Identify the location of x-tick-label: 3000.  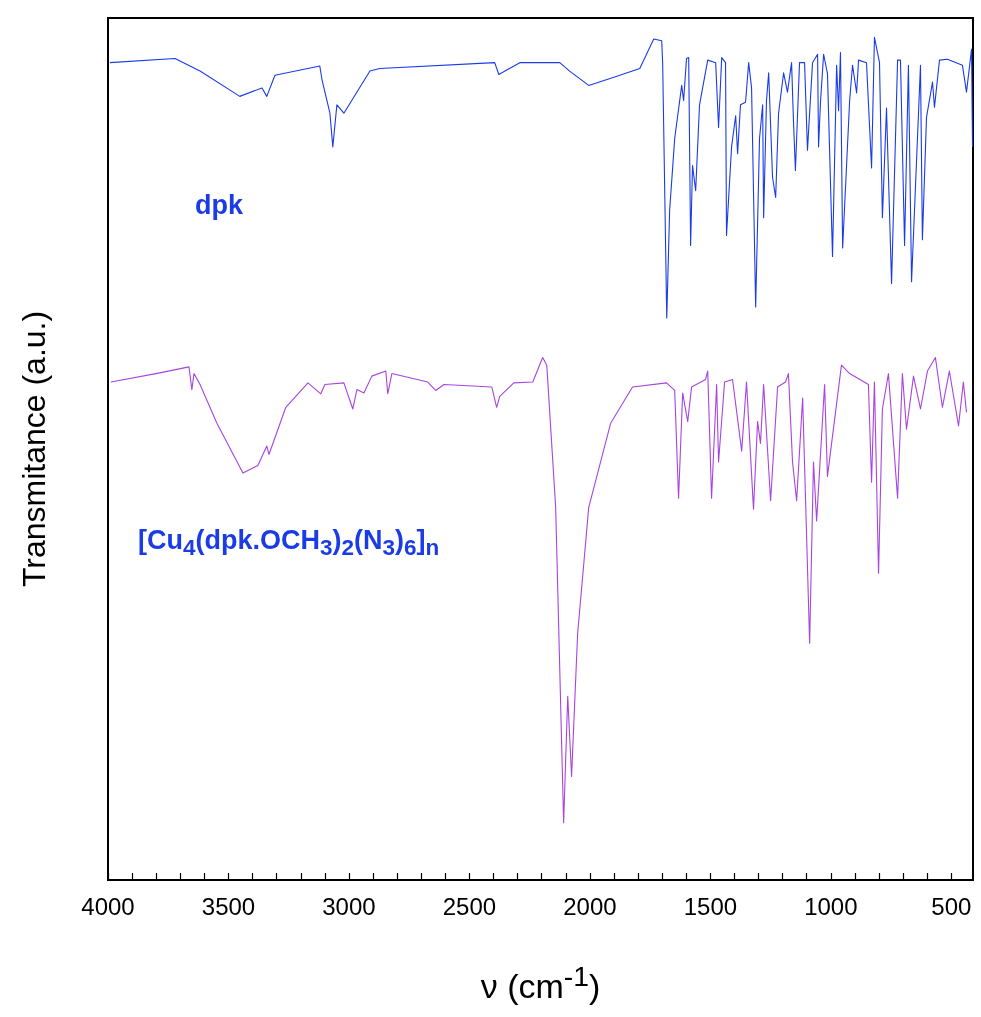
(349, 906).